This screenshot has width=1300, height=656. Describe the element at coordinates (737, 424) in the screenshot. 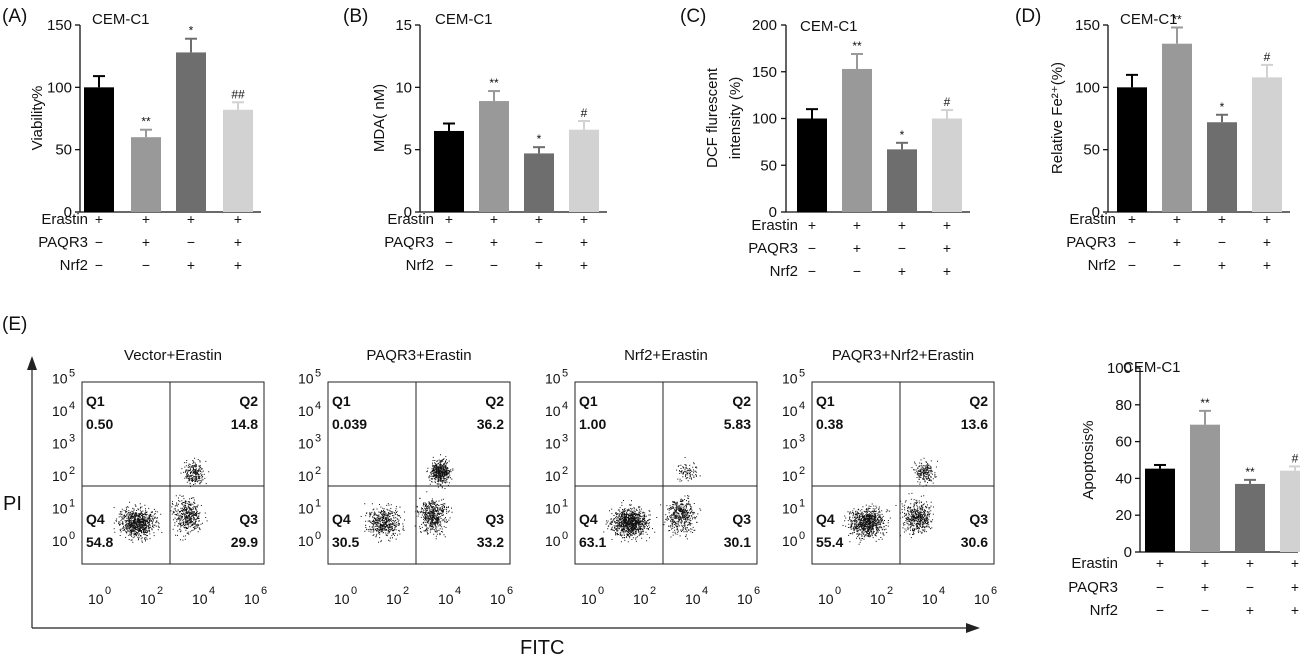

I see `quadrant-value-q2: 5.83` at that location.